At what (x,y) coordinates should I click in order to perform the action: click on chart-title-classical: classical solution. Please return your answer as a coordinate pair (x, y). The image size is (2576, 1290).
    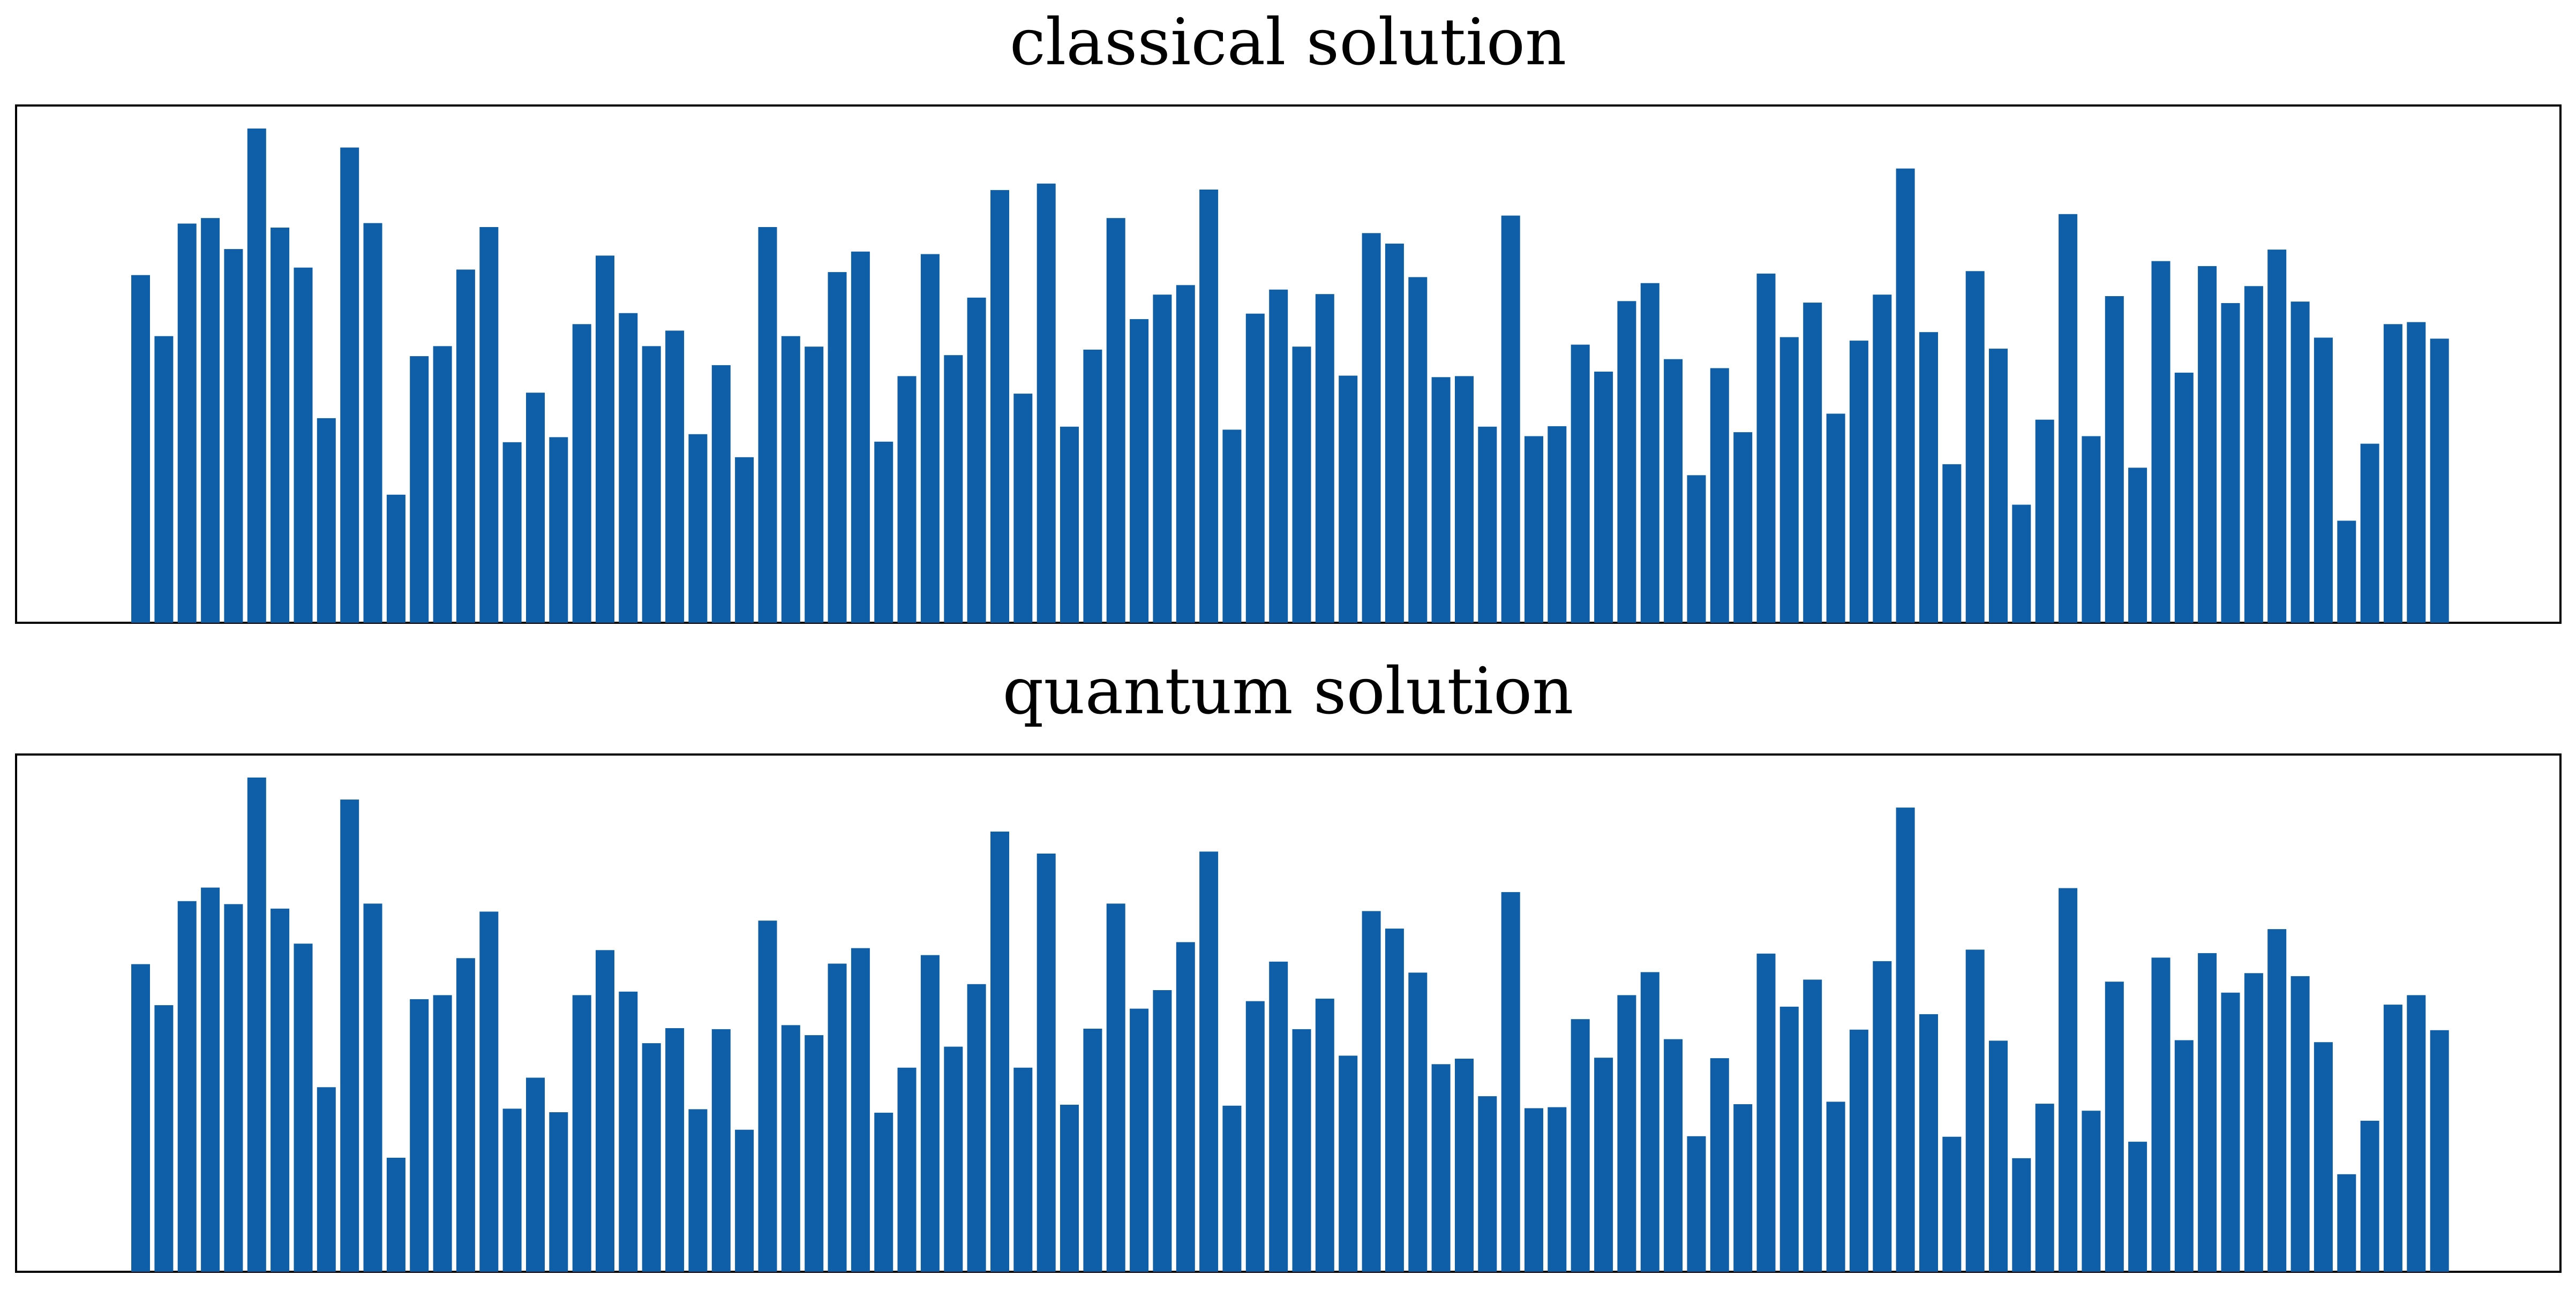
    Looking at the image, I should click on (1288, 42).